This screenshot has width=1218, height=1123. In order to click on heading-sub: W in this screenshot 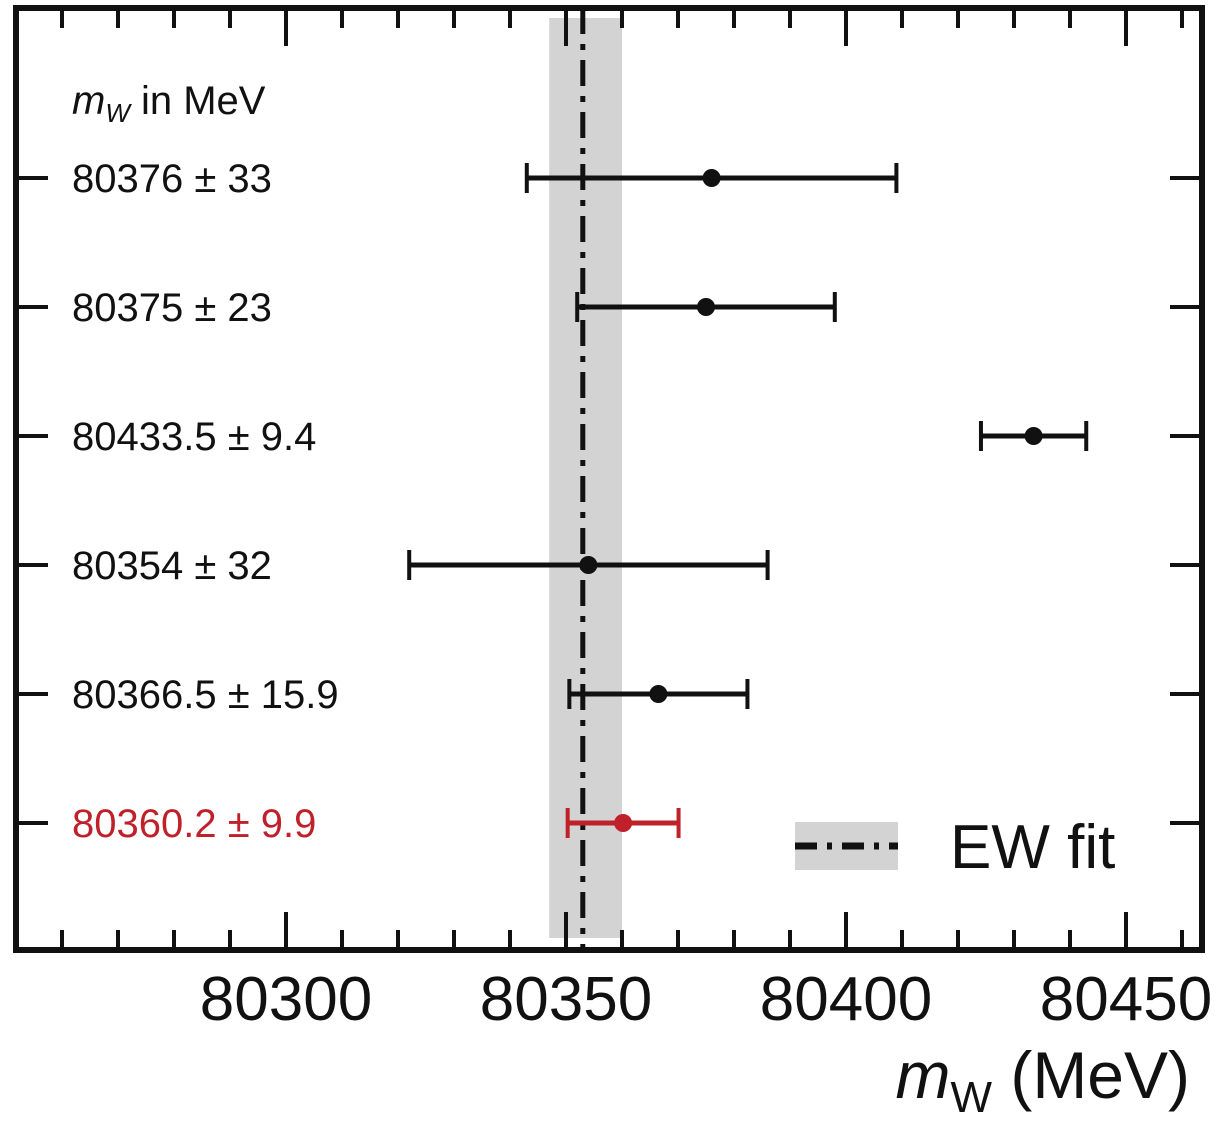, I will do `click(118, 113)`.